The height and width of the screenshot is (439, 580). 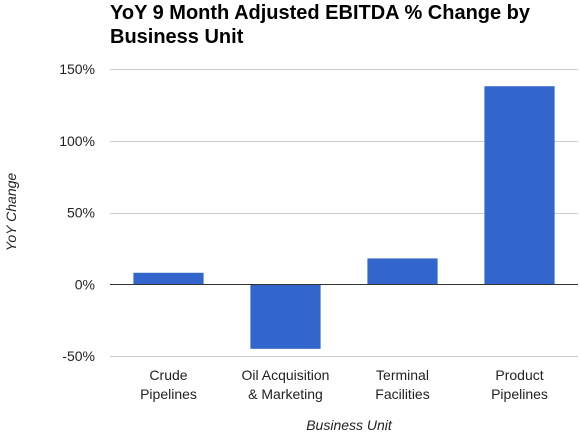 I want to click on chart-title-line-1: YoY 9 Month Adjusted EBITDA % Change by, so click(x=320, y=13).